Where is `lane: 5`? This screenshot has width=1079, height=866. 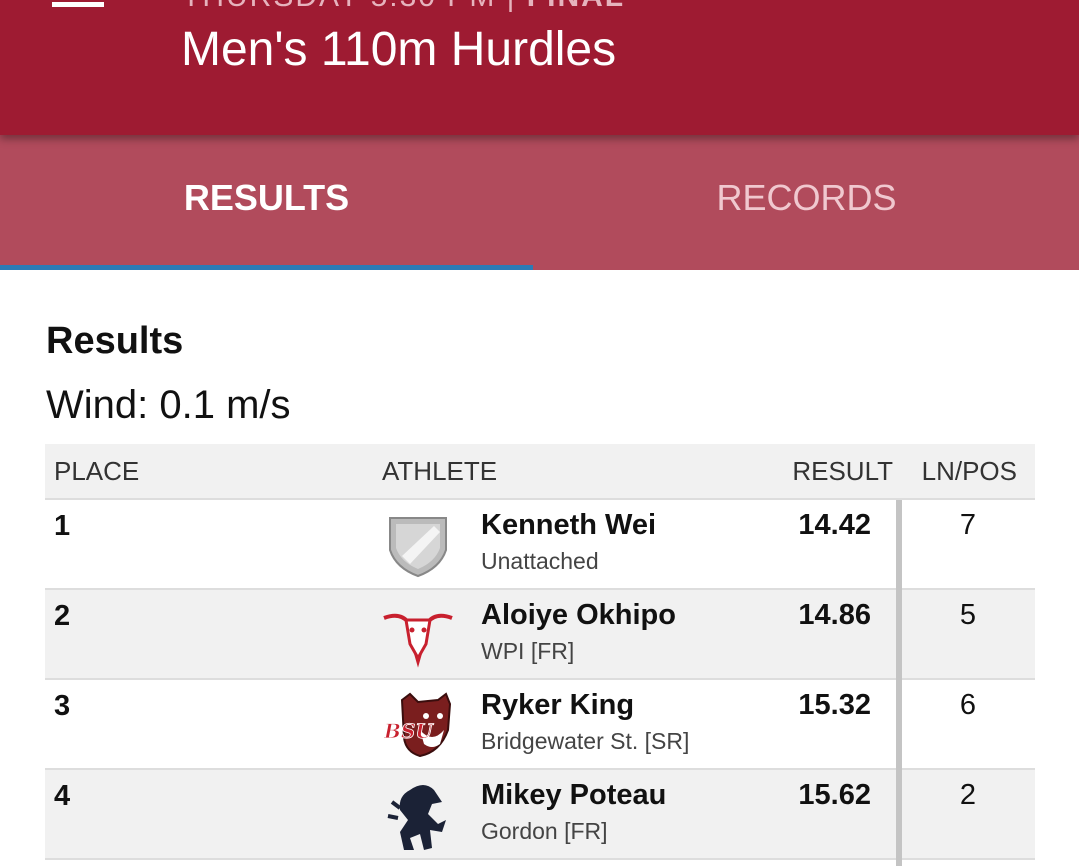
lane: 5 is located at coordinates (968, 615).